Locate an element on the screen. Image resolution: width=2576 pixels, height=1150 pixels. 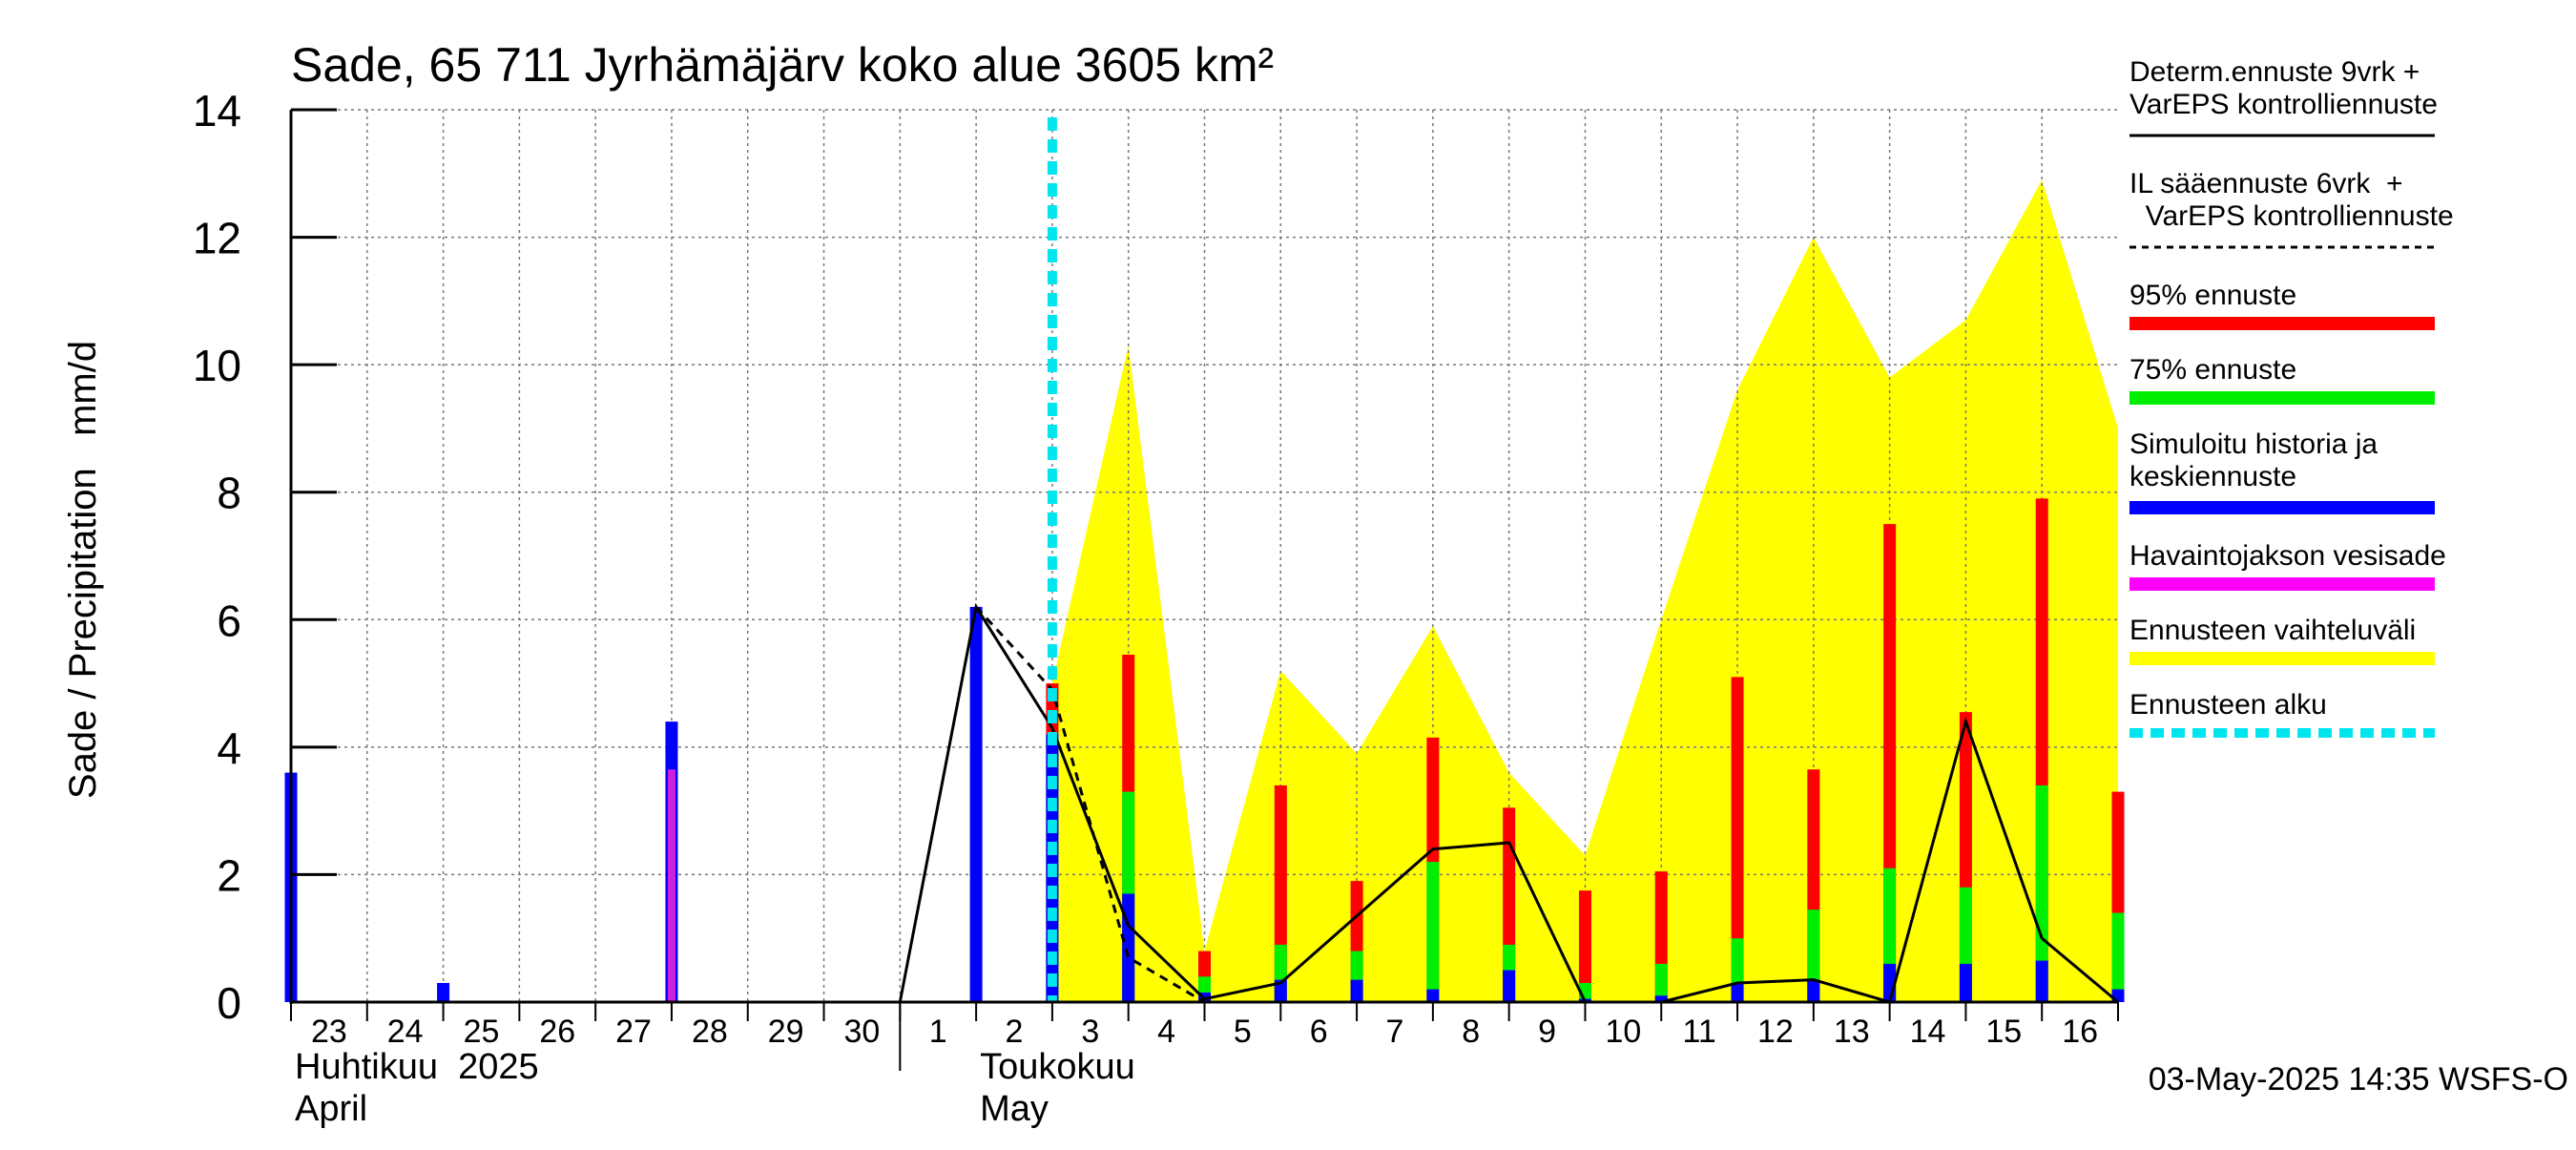
legend-label: Simuloitu historia ja is located at coordinates (2253, 444).